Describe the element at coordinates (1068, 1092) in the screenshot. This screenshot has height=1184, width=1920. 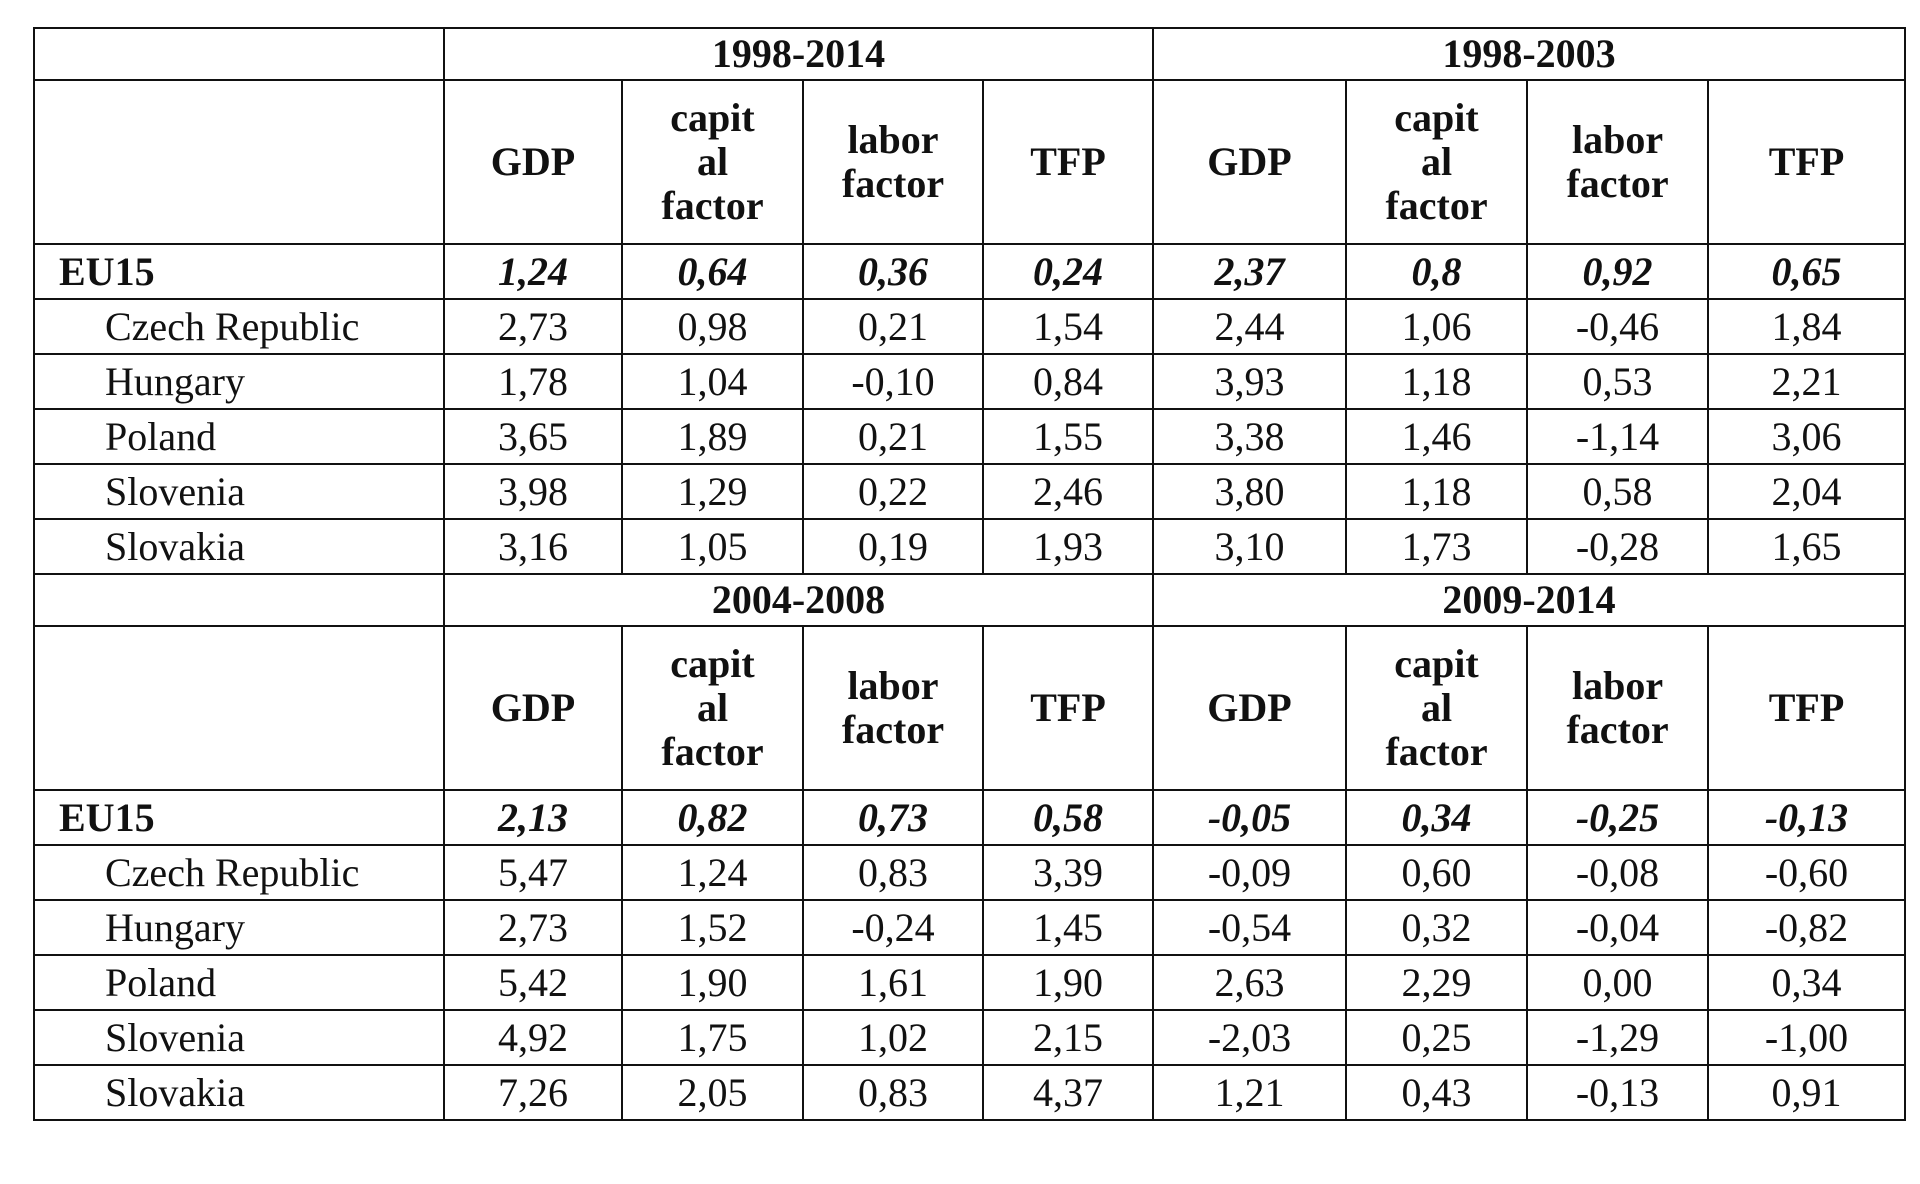
I see `value-cell: 4,37` at that location.